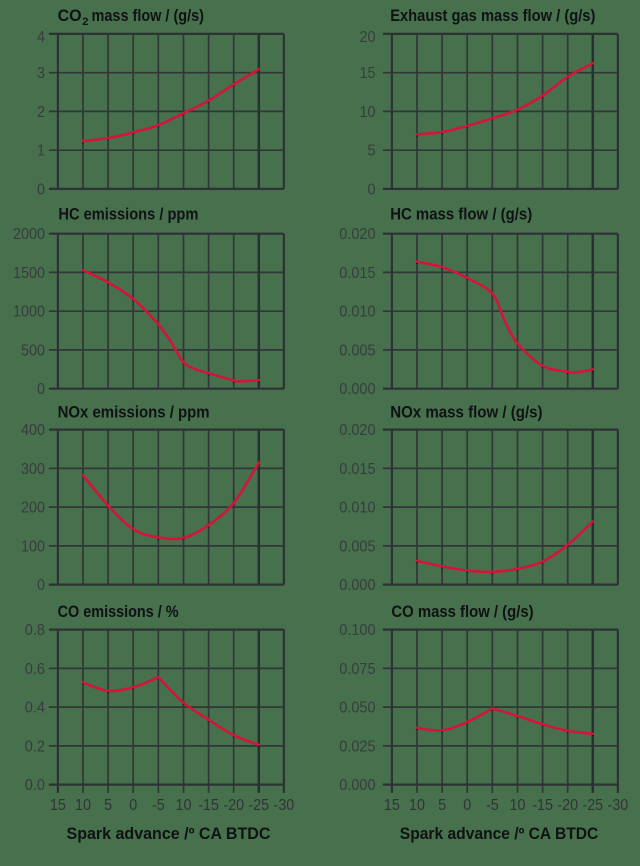 The image size is (640, 866). Describe the element at coordinates (461, 215) in the screenshot. I see `svg-text: HC mass flow / (g/s)` at that location.